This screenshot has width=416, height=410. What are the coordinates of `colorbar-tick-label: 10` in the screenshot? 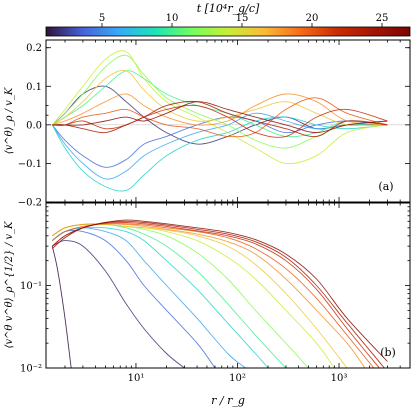 It's located at (172, 18).